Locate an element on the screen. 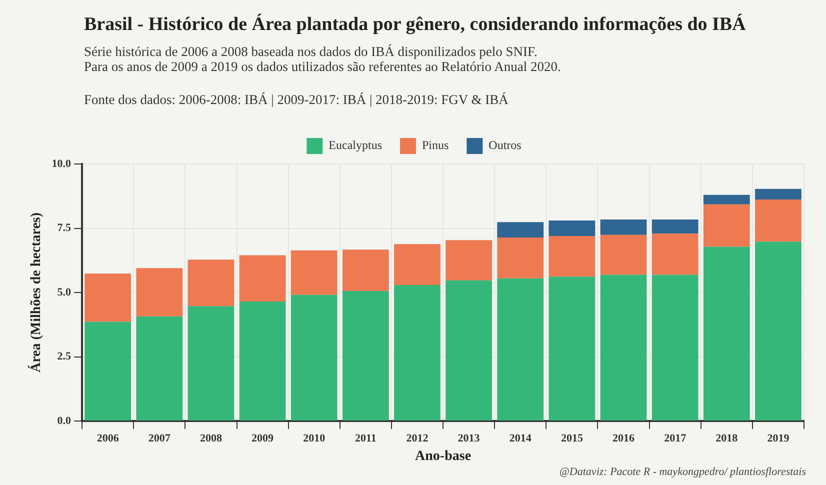 The image size is (826, 485). source-note: Fonte dos dados: 2006-2008: IBÁ | 2009-2017: IBÁ | 2018-2019: FGV & IBÁ is located at coordinates (296, 100).